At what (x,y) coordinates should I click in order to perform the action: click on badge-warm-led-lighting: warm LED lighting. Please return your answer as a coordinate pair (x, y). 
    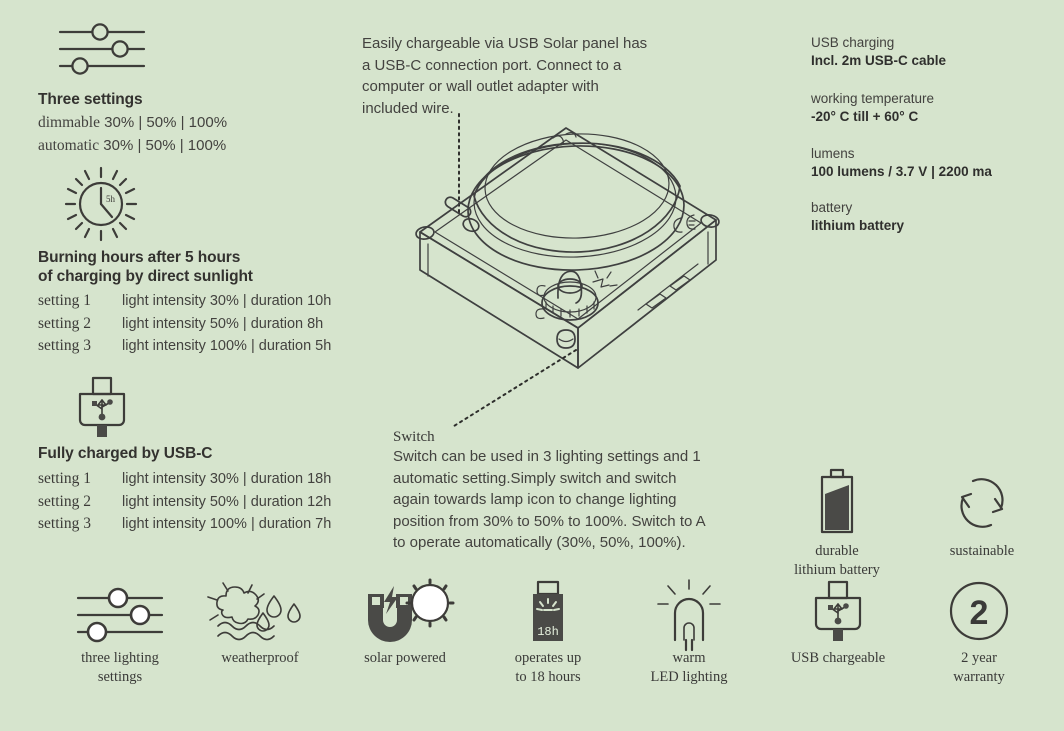
    Looking at the image, I should click on (689, 632).